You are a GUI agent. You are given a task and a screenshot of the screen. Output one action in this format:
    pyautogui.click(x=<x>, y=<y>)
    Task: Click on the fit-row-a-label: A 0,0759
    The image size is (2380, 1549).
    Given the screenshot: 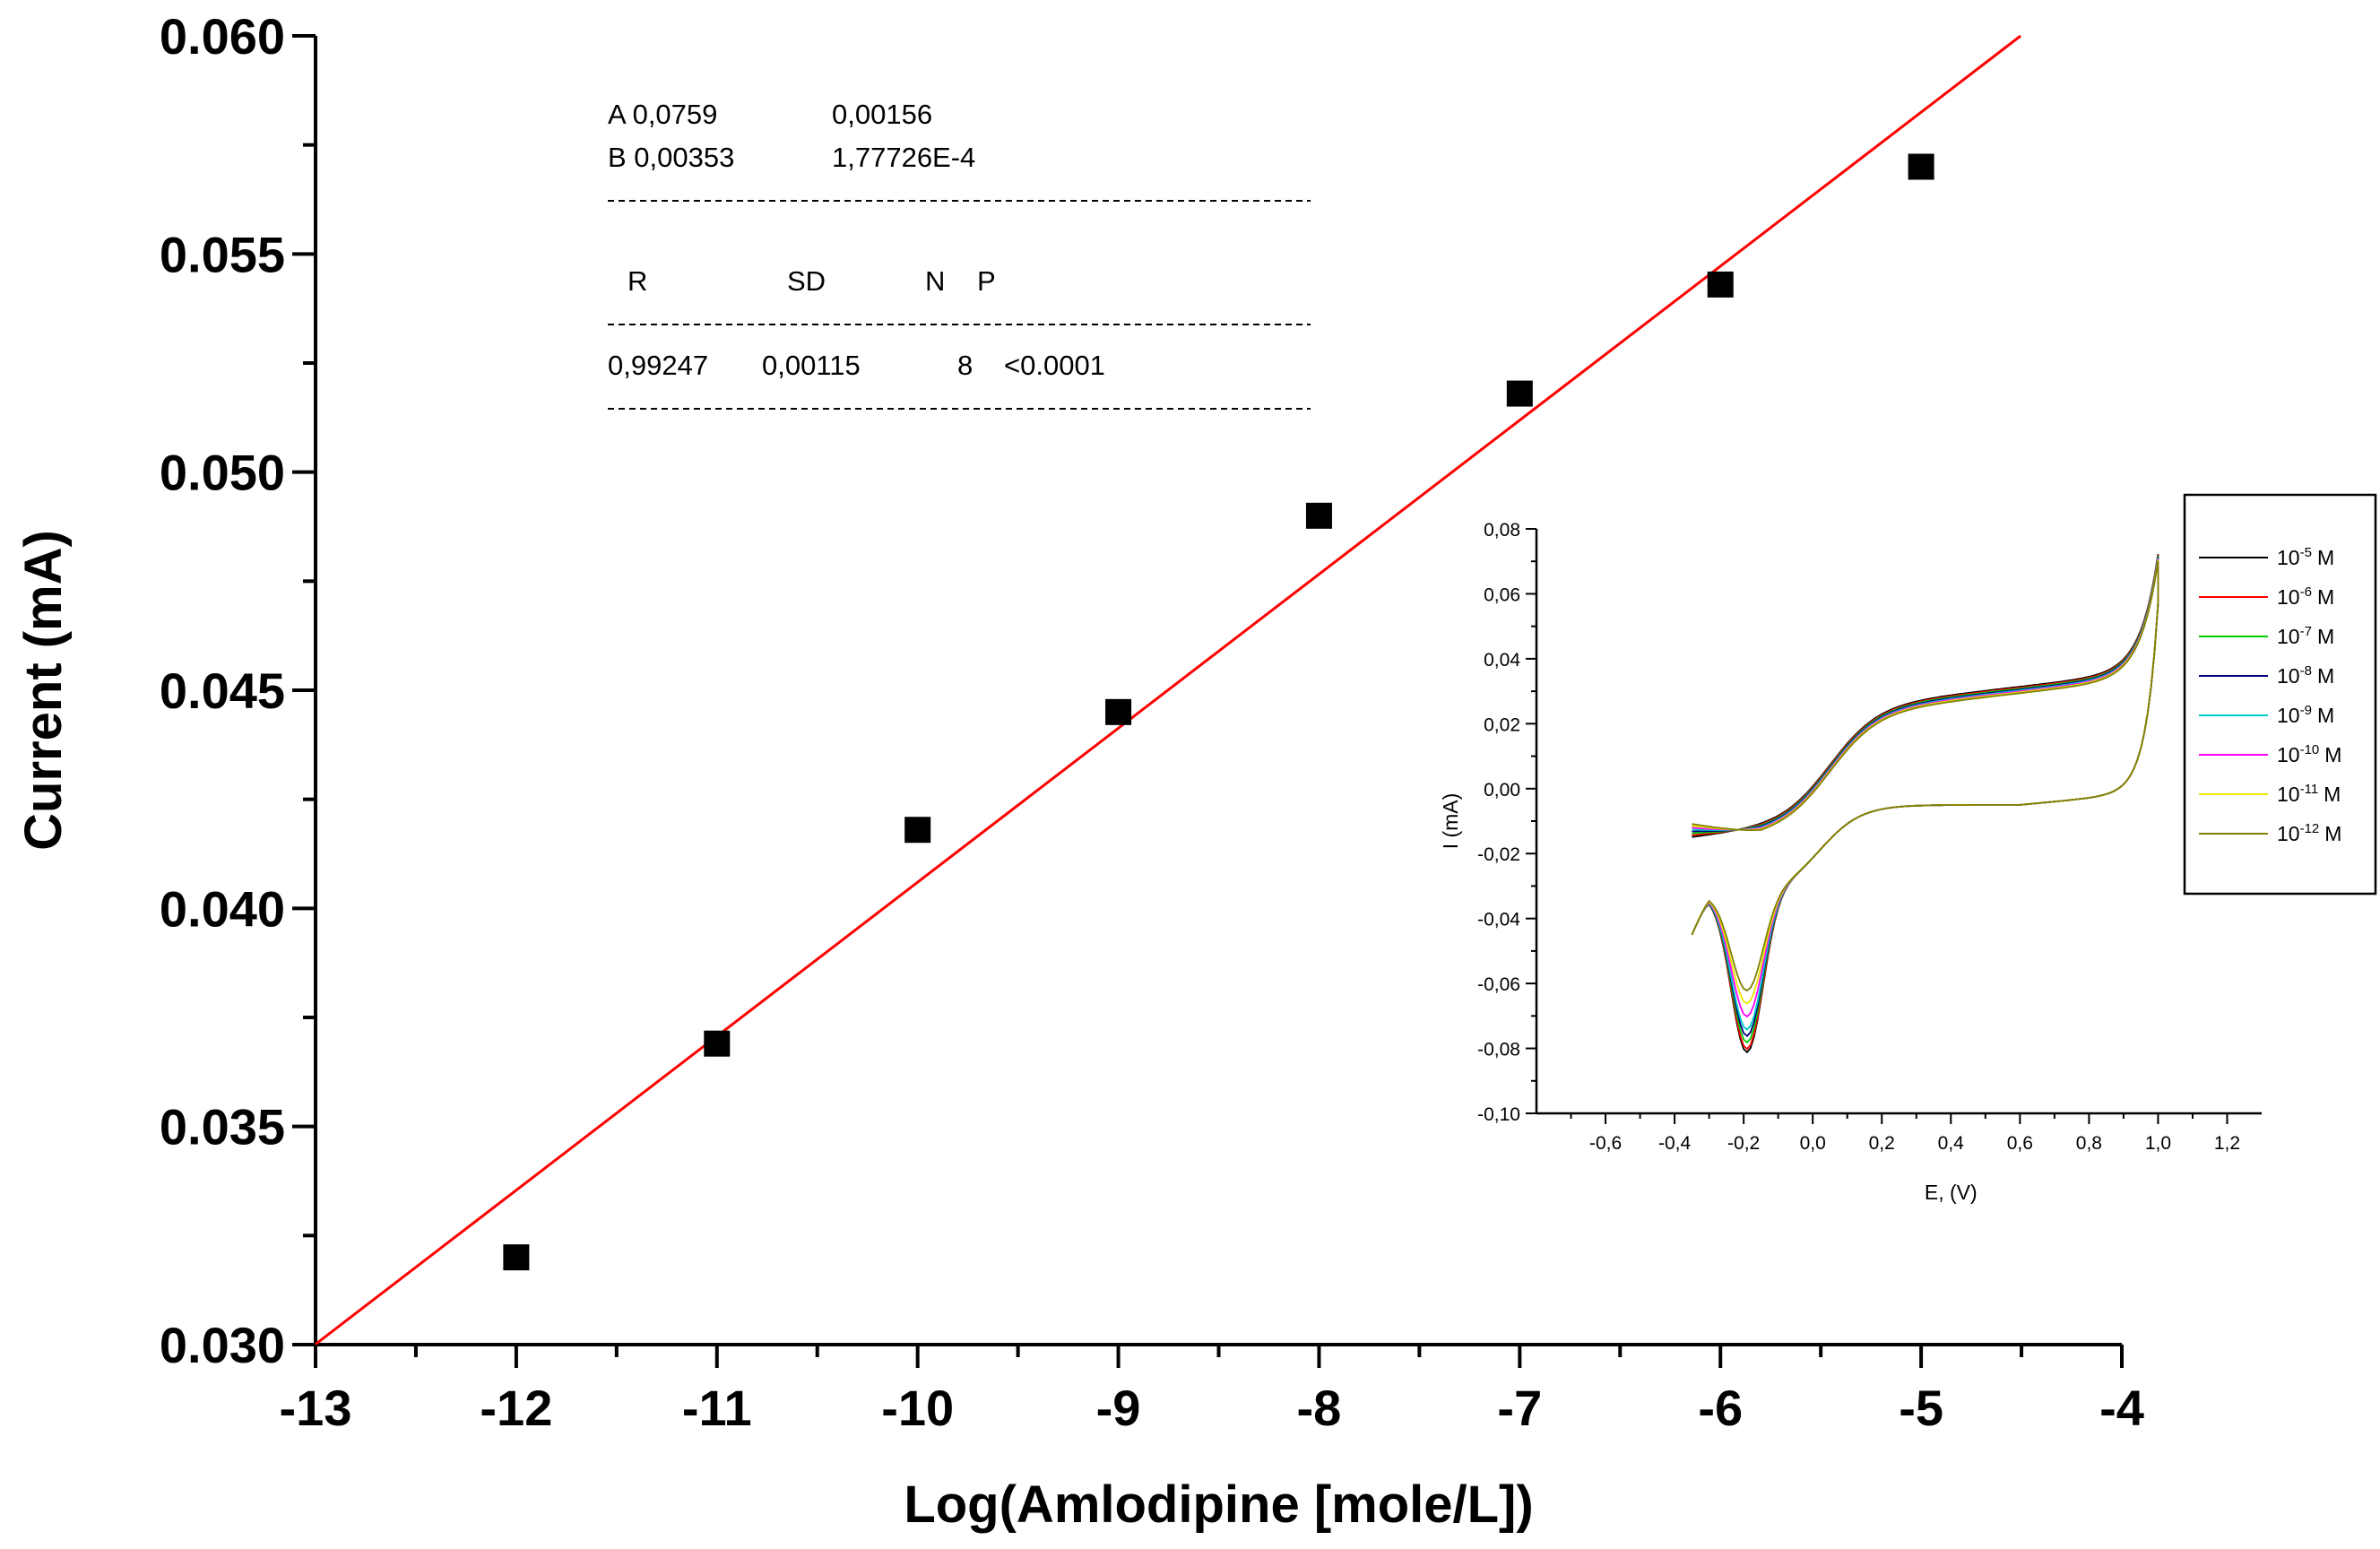 What is the action you would take?
    pyautogui.click(x=662, y=115)
    